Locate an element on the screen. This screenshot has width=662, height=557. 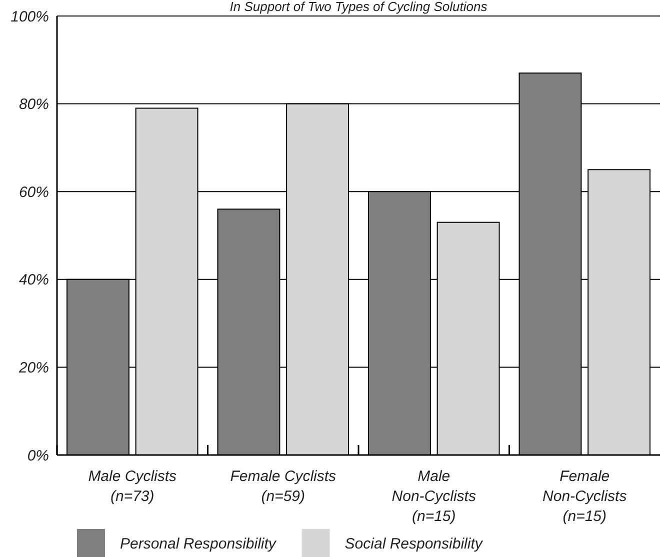
y-tick-label: 0% is located at coordinates (38, 455).